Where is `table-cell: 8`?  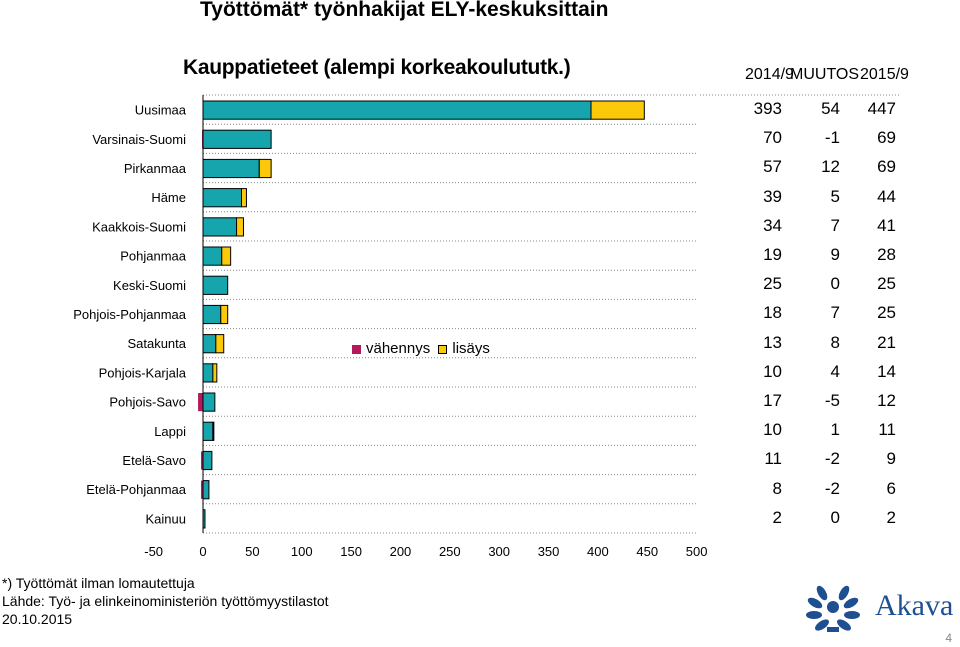
table-cell: 8 is located at coordinates (777, 488).